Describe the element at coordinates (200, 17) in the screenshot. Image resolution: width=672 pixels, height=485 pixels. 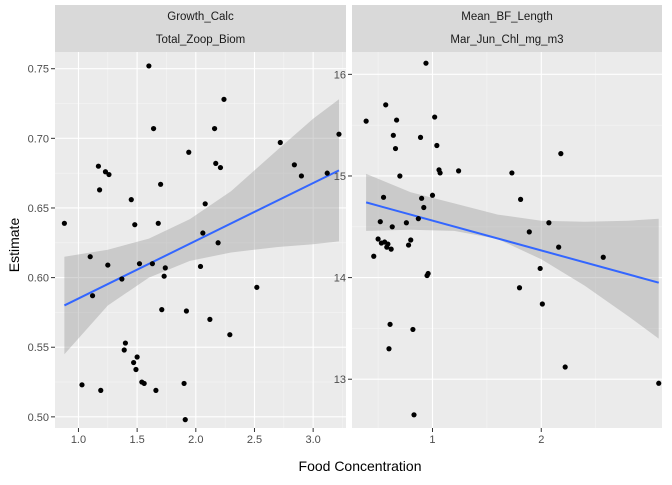
I see `strip-label-1: Growth_Calc` at that location.